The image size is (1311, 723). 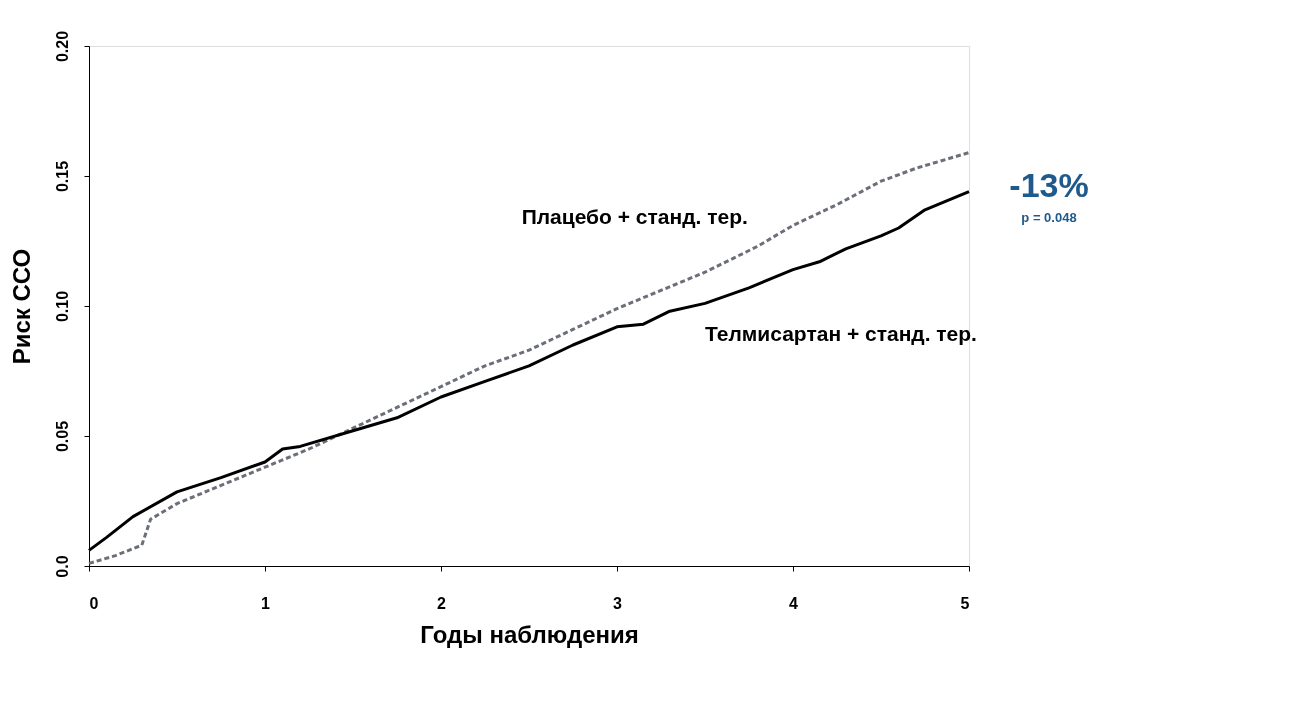 I want to click on x-tick-label: 2, so click(x=442, y=603).